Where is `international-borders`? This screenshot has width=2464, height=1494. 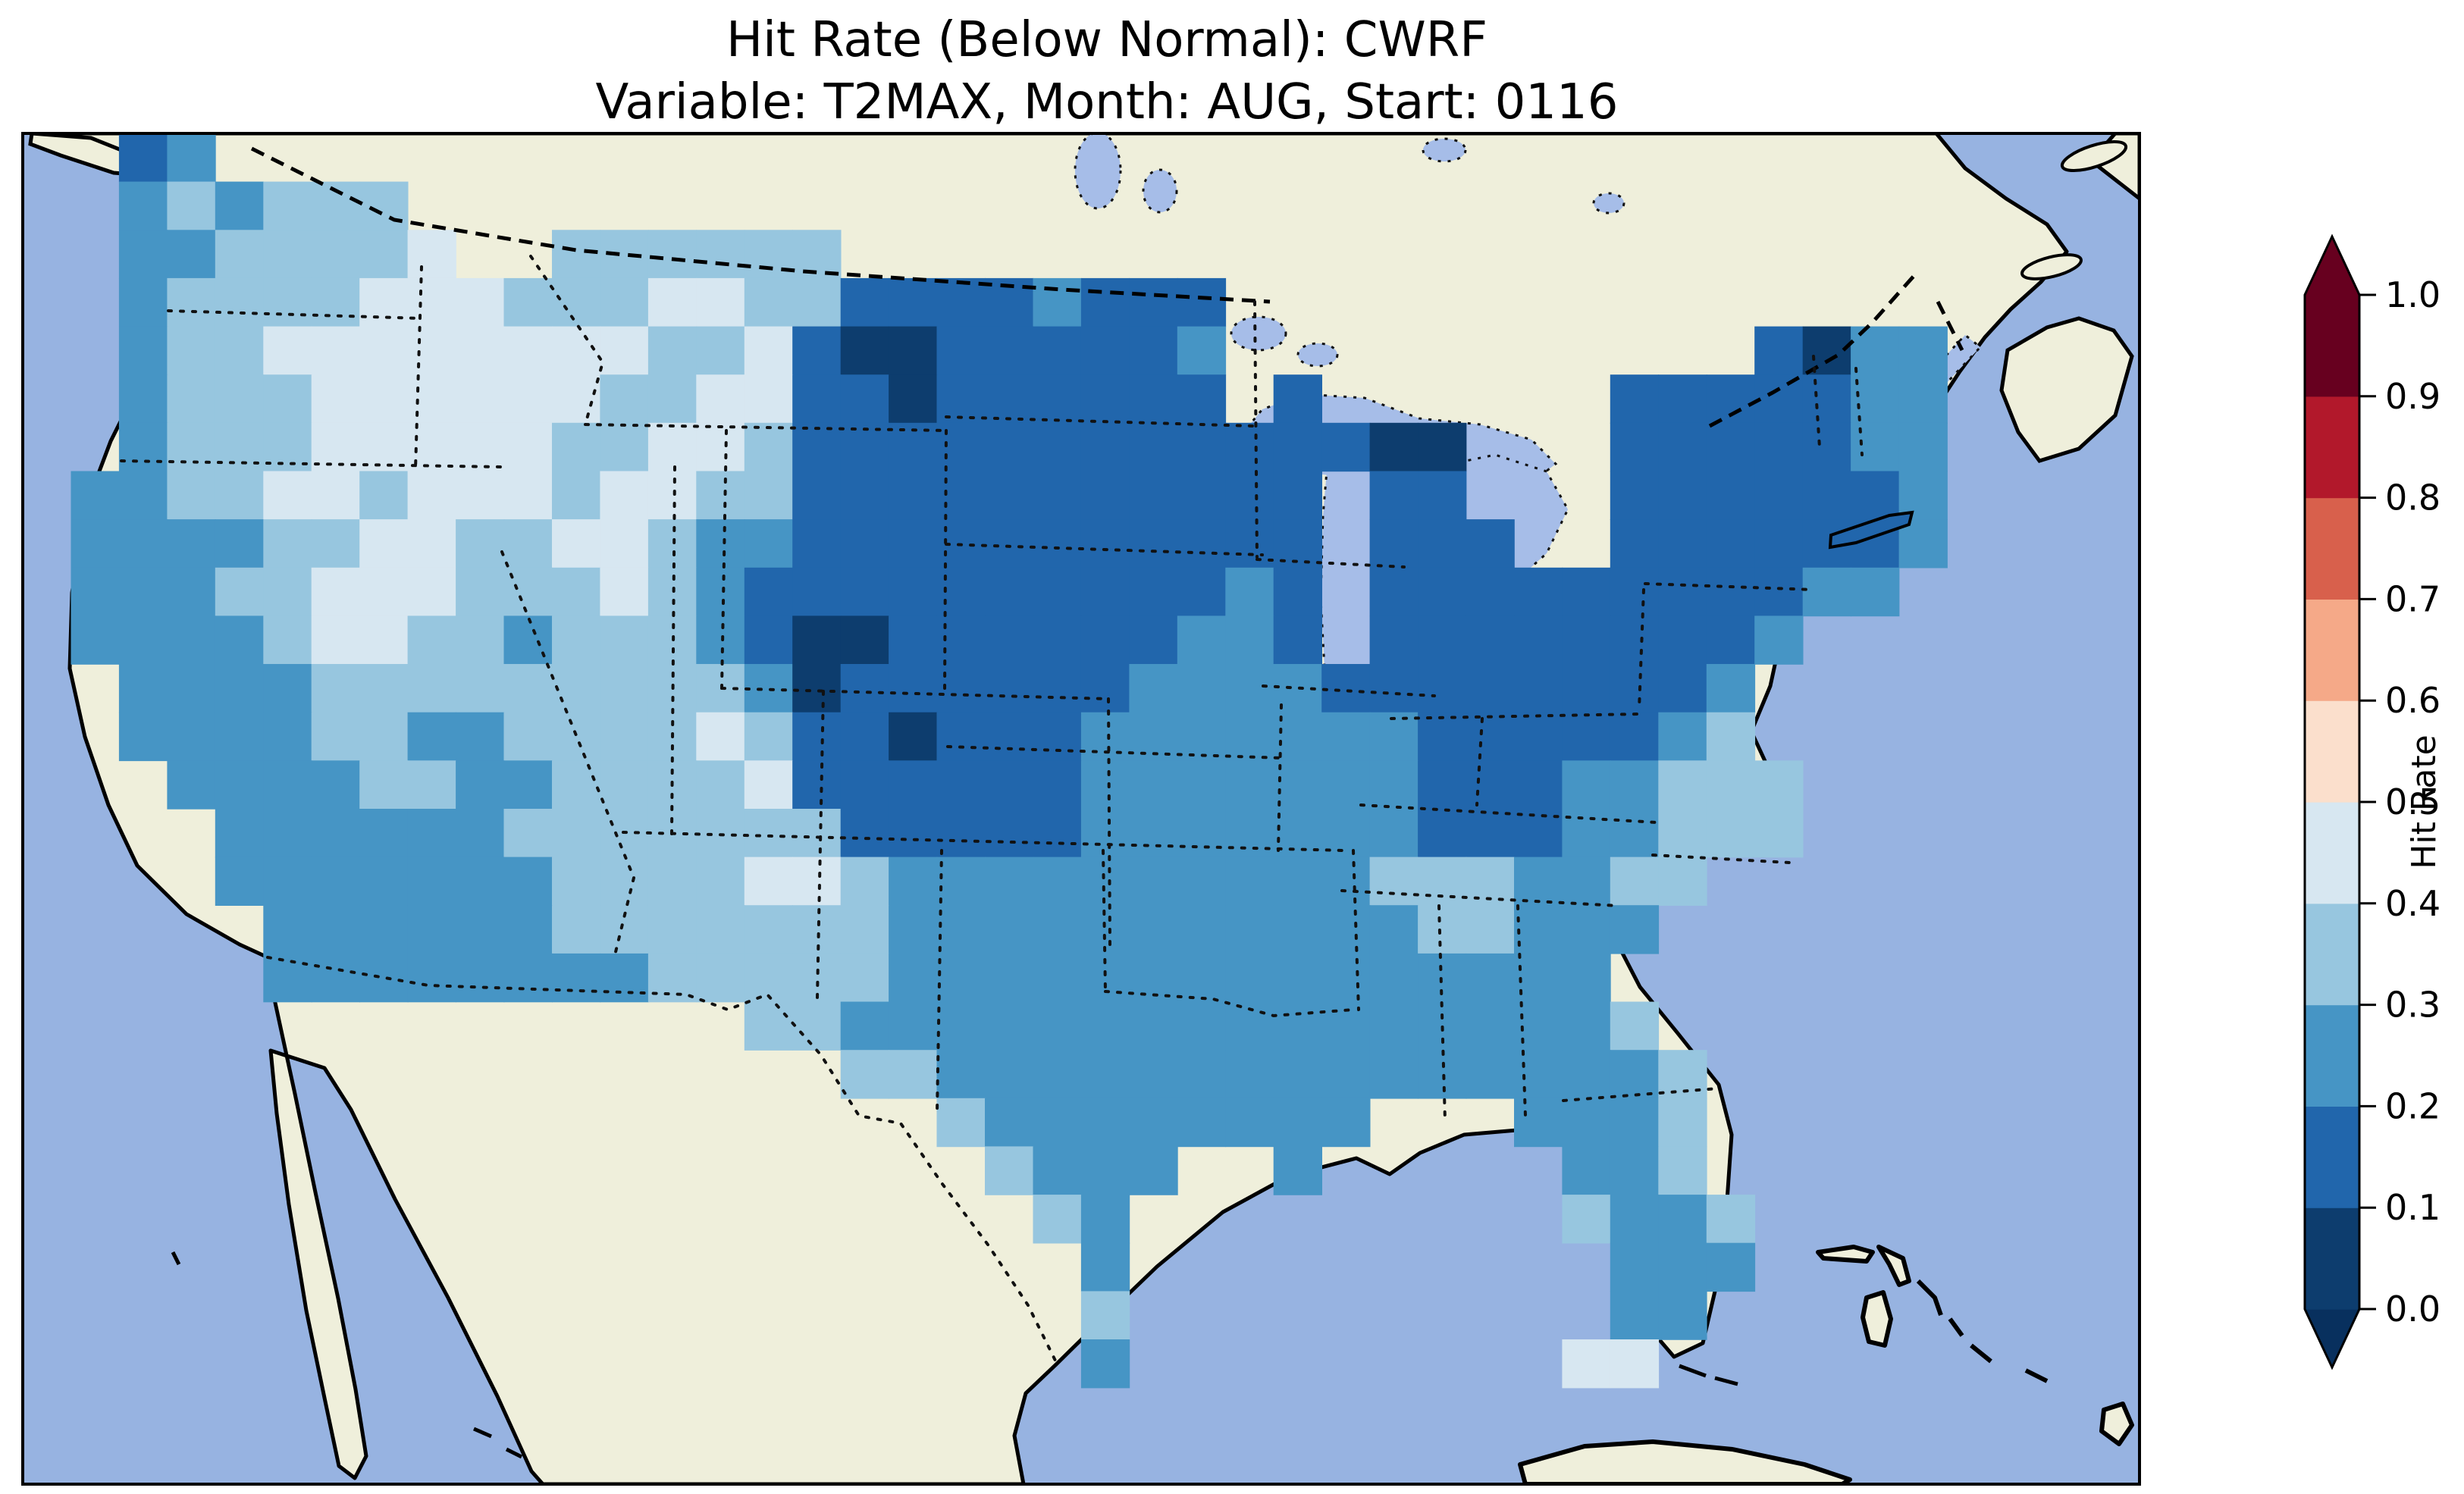
international-borders is located at coordinates (1107, 287).